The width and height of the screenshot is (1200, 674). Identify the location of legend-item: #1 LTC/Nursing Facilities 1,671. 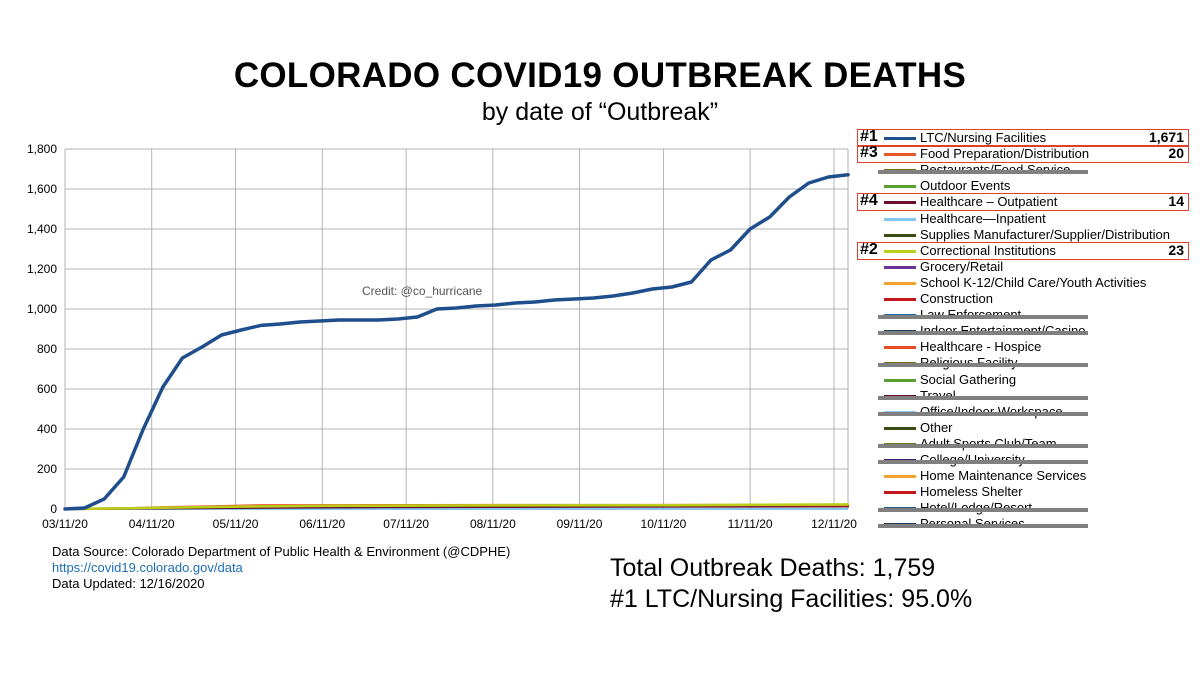
(1023, 137).